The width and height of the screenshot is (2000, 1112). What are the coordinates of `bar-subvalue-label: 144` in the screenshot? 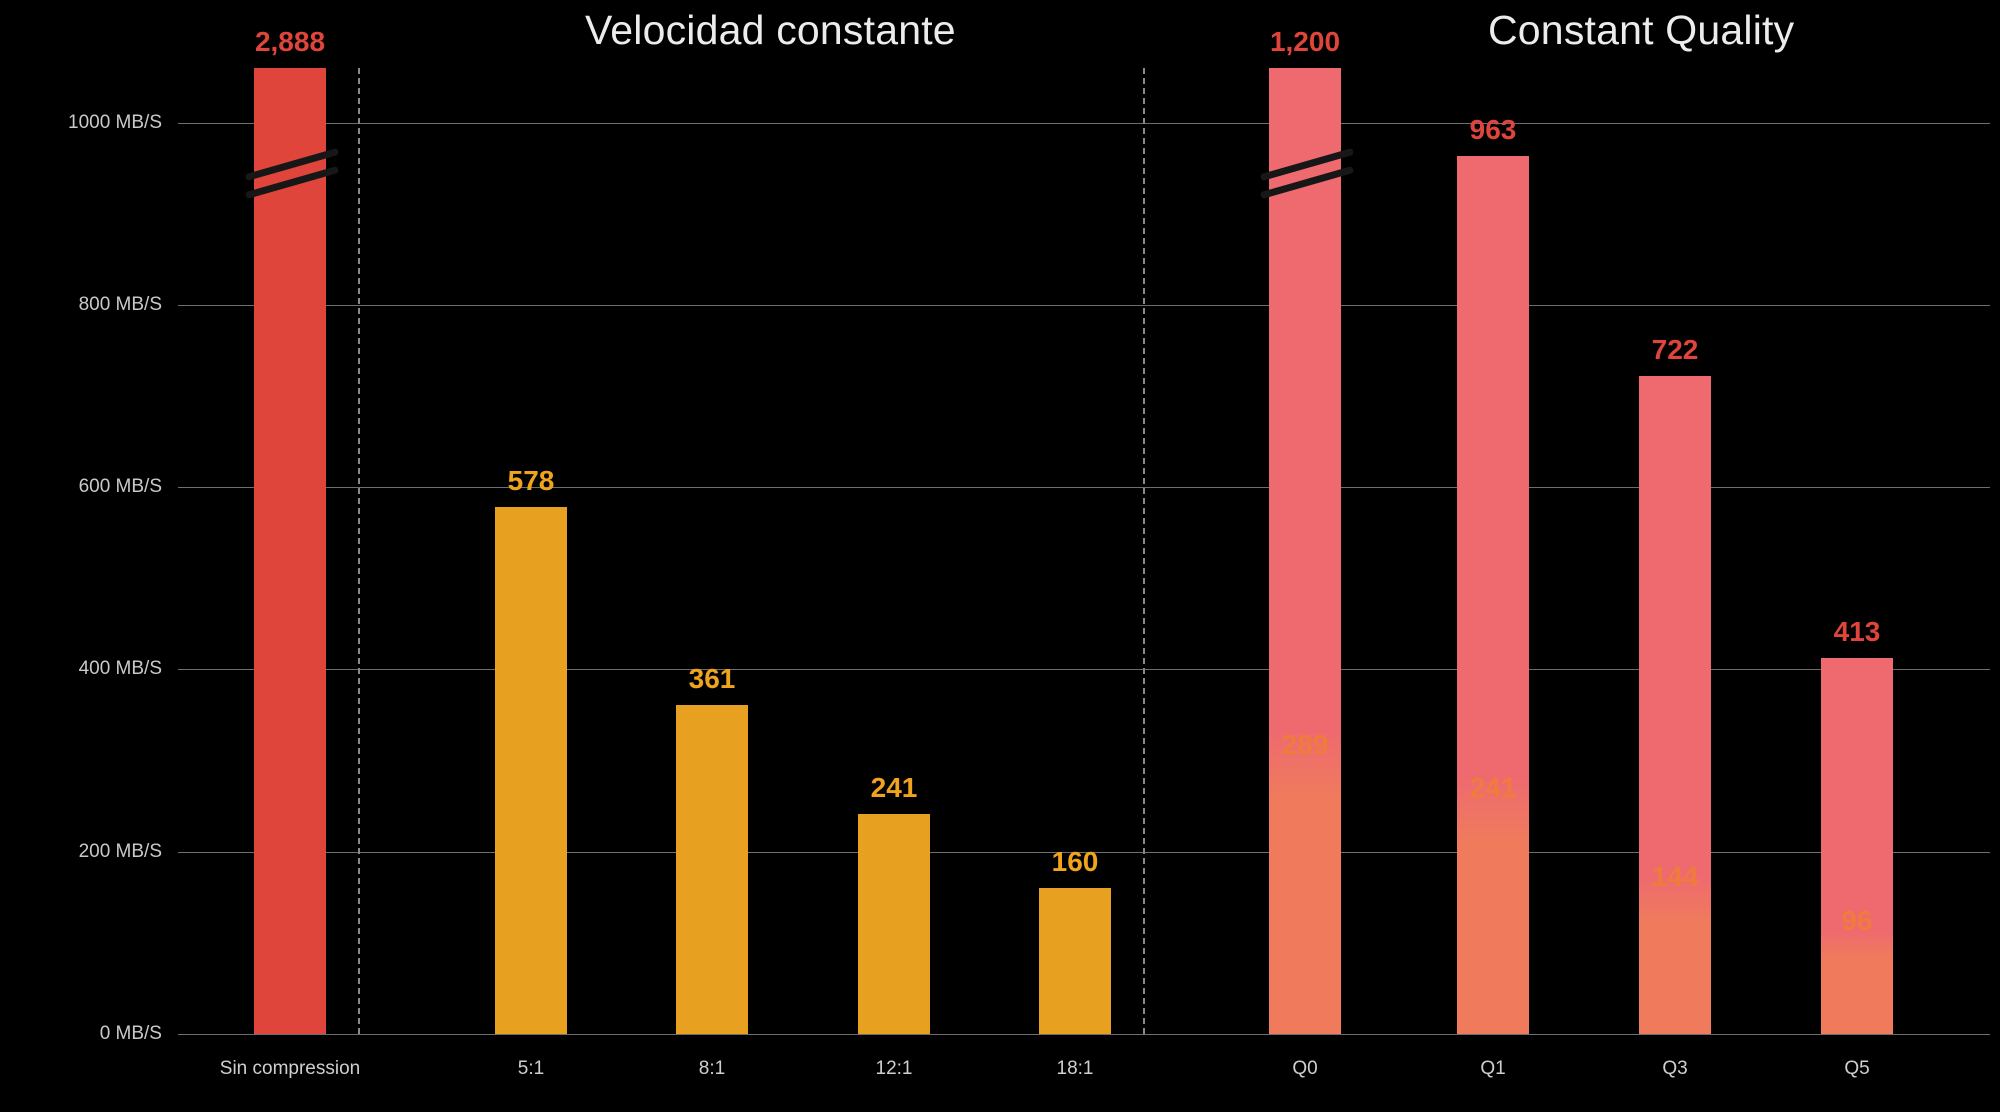 It's located at (1675, 876).